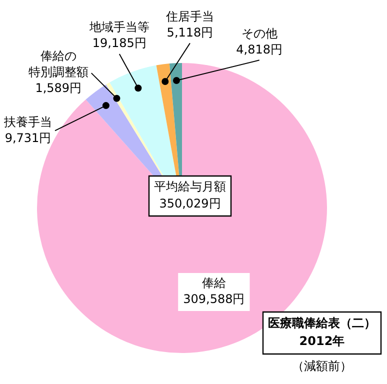  What do you see at coordinates (27, 121) in the screenshot?
I see `slice-label: 扶養手当` at bounding box center [27, 121].